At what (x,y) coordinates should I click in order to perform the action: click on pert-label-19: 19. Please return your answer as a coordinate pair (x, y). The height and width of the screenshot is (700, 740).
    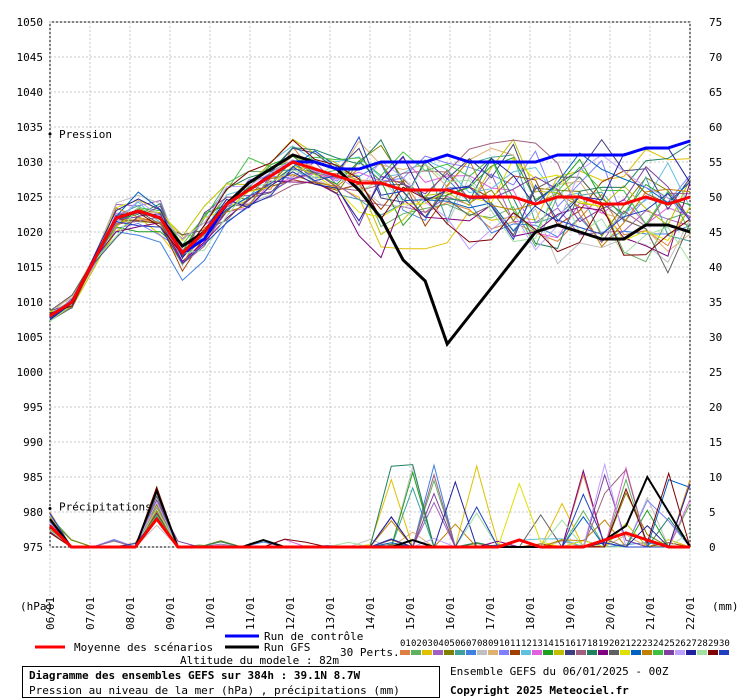
    Looking at the image, I should click on (603, 644).